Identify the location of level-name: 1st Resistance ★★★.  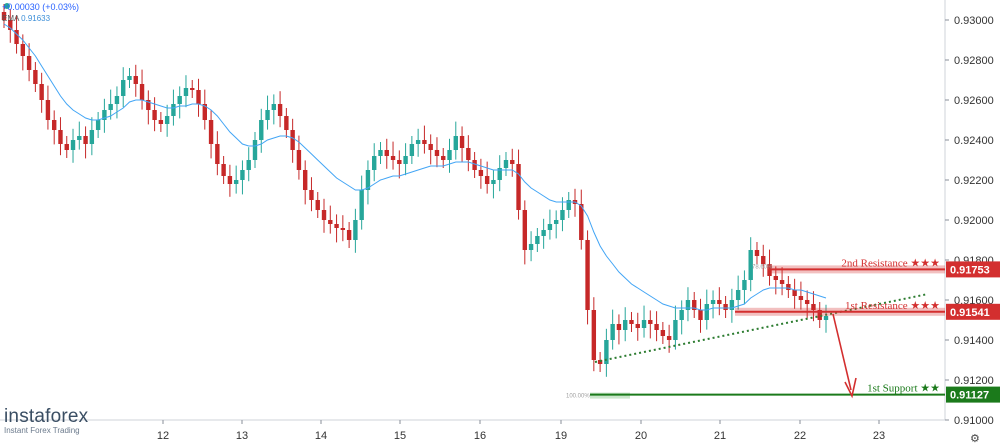
(892, 306).